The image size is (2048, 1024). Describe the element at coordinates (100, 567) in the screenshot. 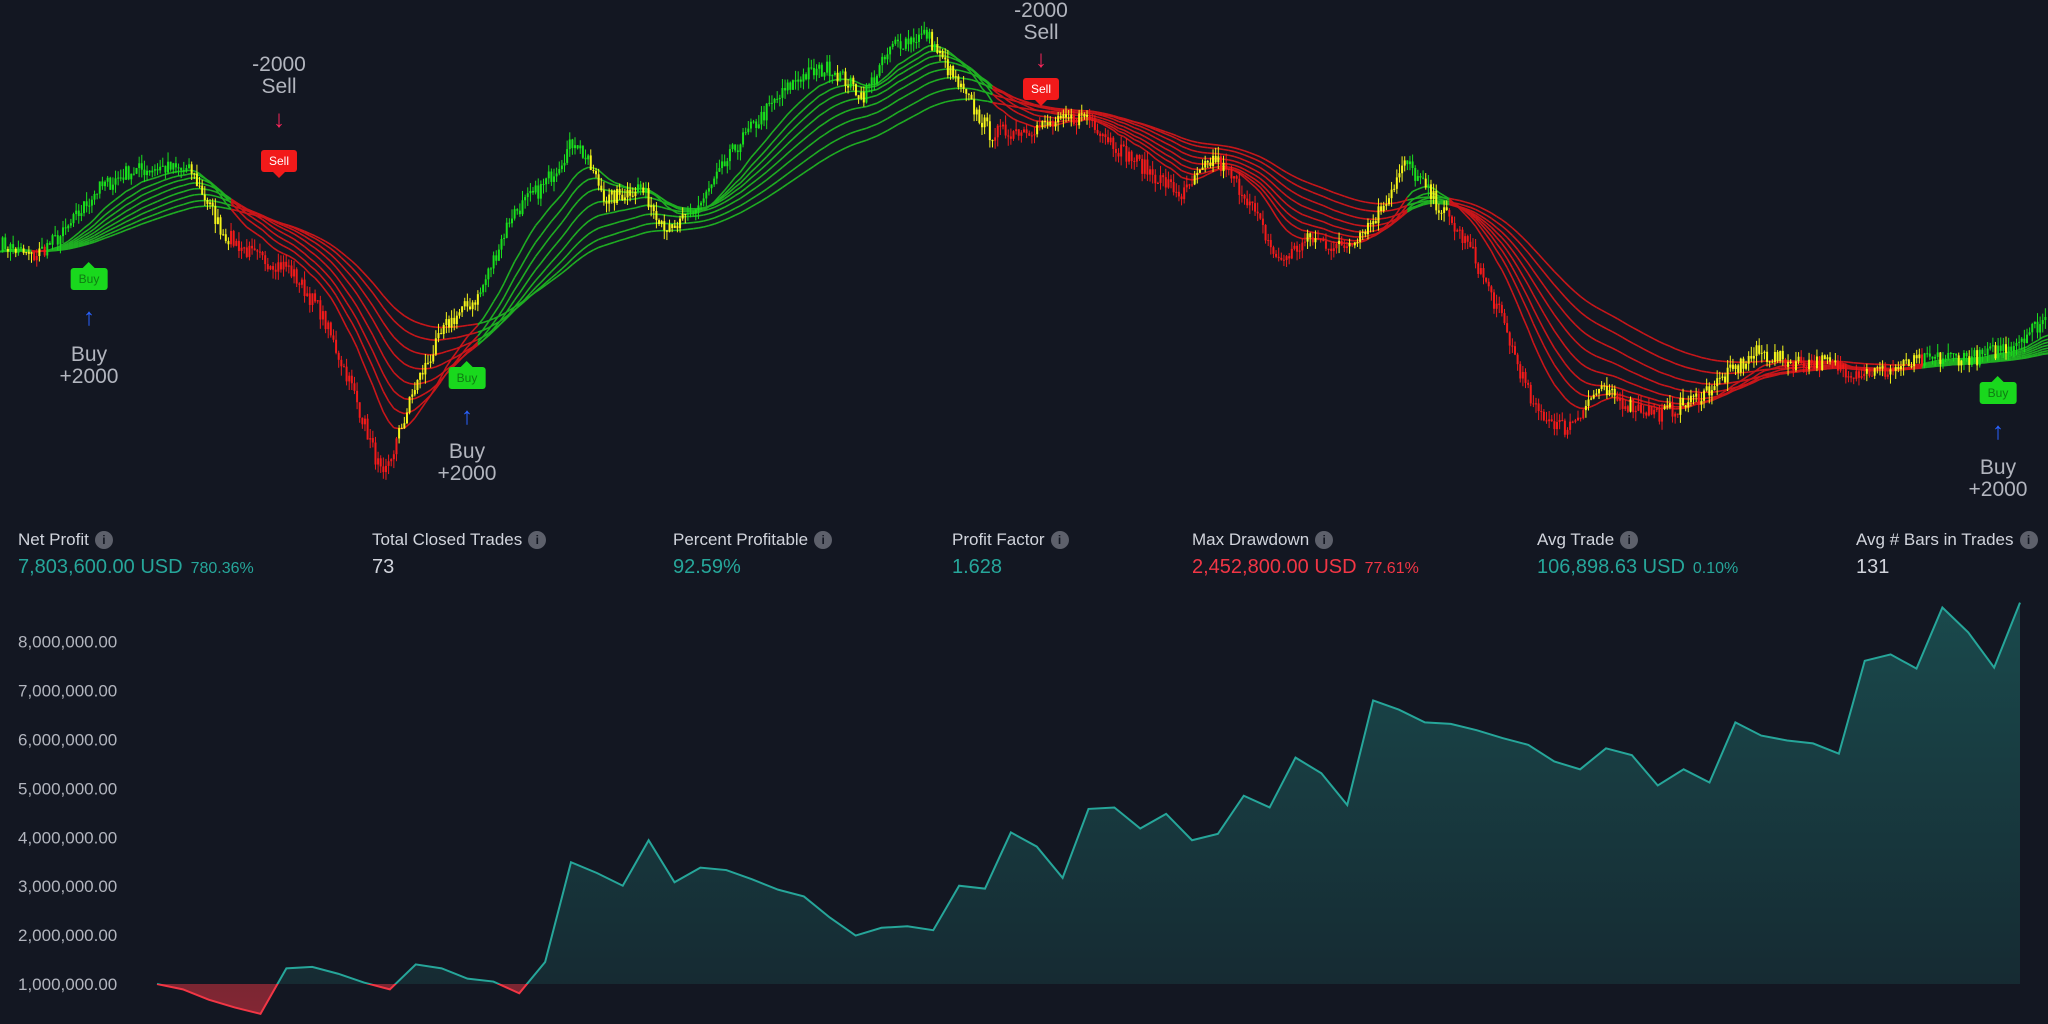

I see `stat-value-text: 7,803,600.00 USD` at that location.